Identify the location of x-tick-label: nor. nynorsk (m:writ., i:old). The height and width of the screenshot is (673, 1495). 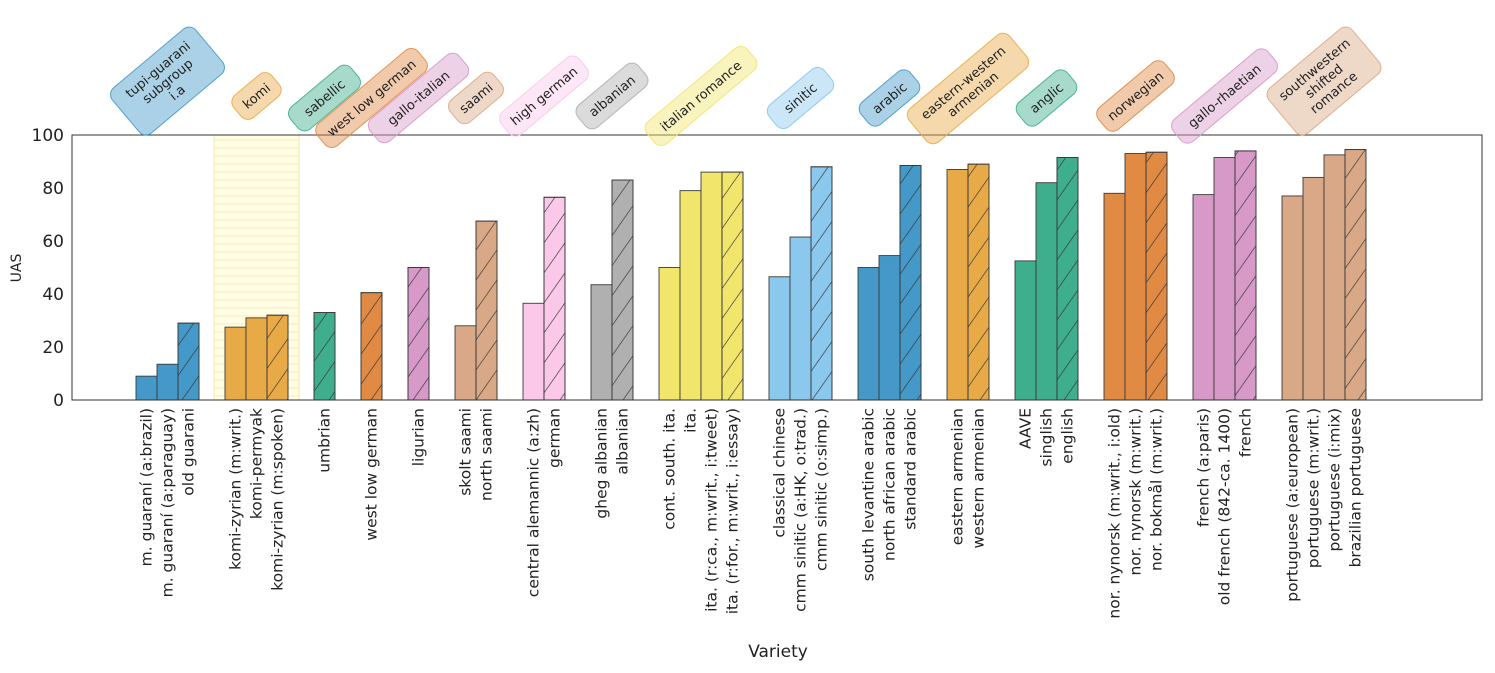
(1115, 513).